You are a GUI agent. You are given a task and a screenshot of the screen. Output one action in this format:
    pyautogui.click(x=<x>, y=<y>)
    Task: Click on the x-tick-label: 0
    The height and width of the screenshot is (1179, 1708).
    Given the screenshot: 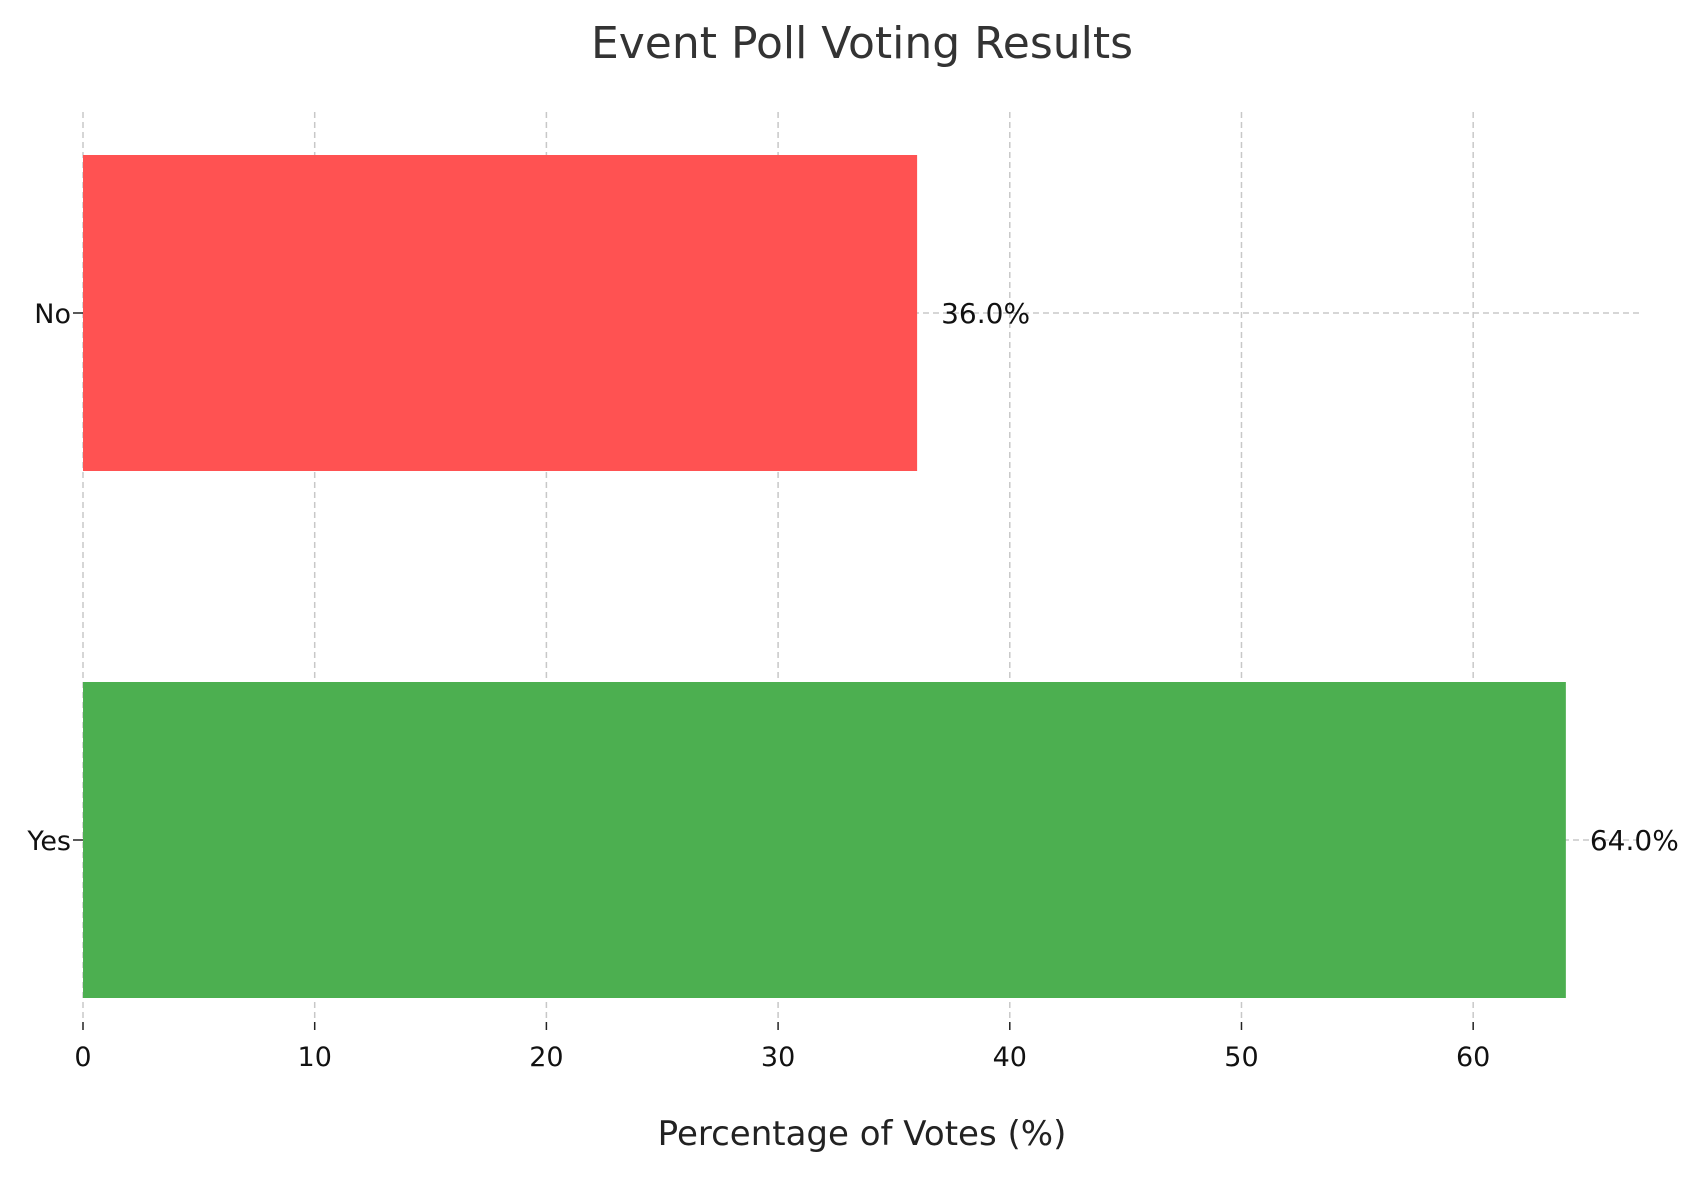 What is the action you would take?
    pyautogui.click(x=82, y=1057)
    